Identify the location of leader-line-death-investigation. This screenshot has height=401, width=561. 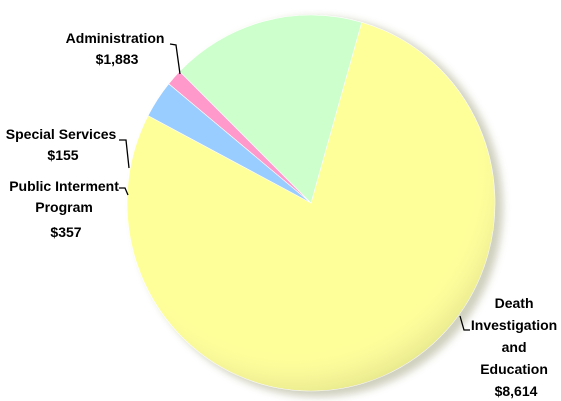
(464, 323).